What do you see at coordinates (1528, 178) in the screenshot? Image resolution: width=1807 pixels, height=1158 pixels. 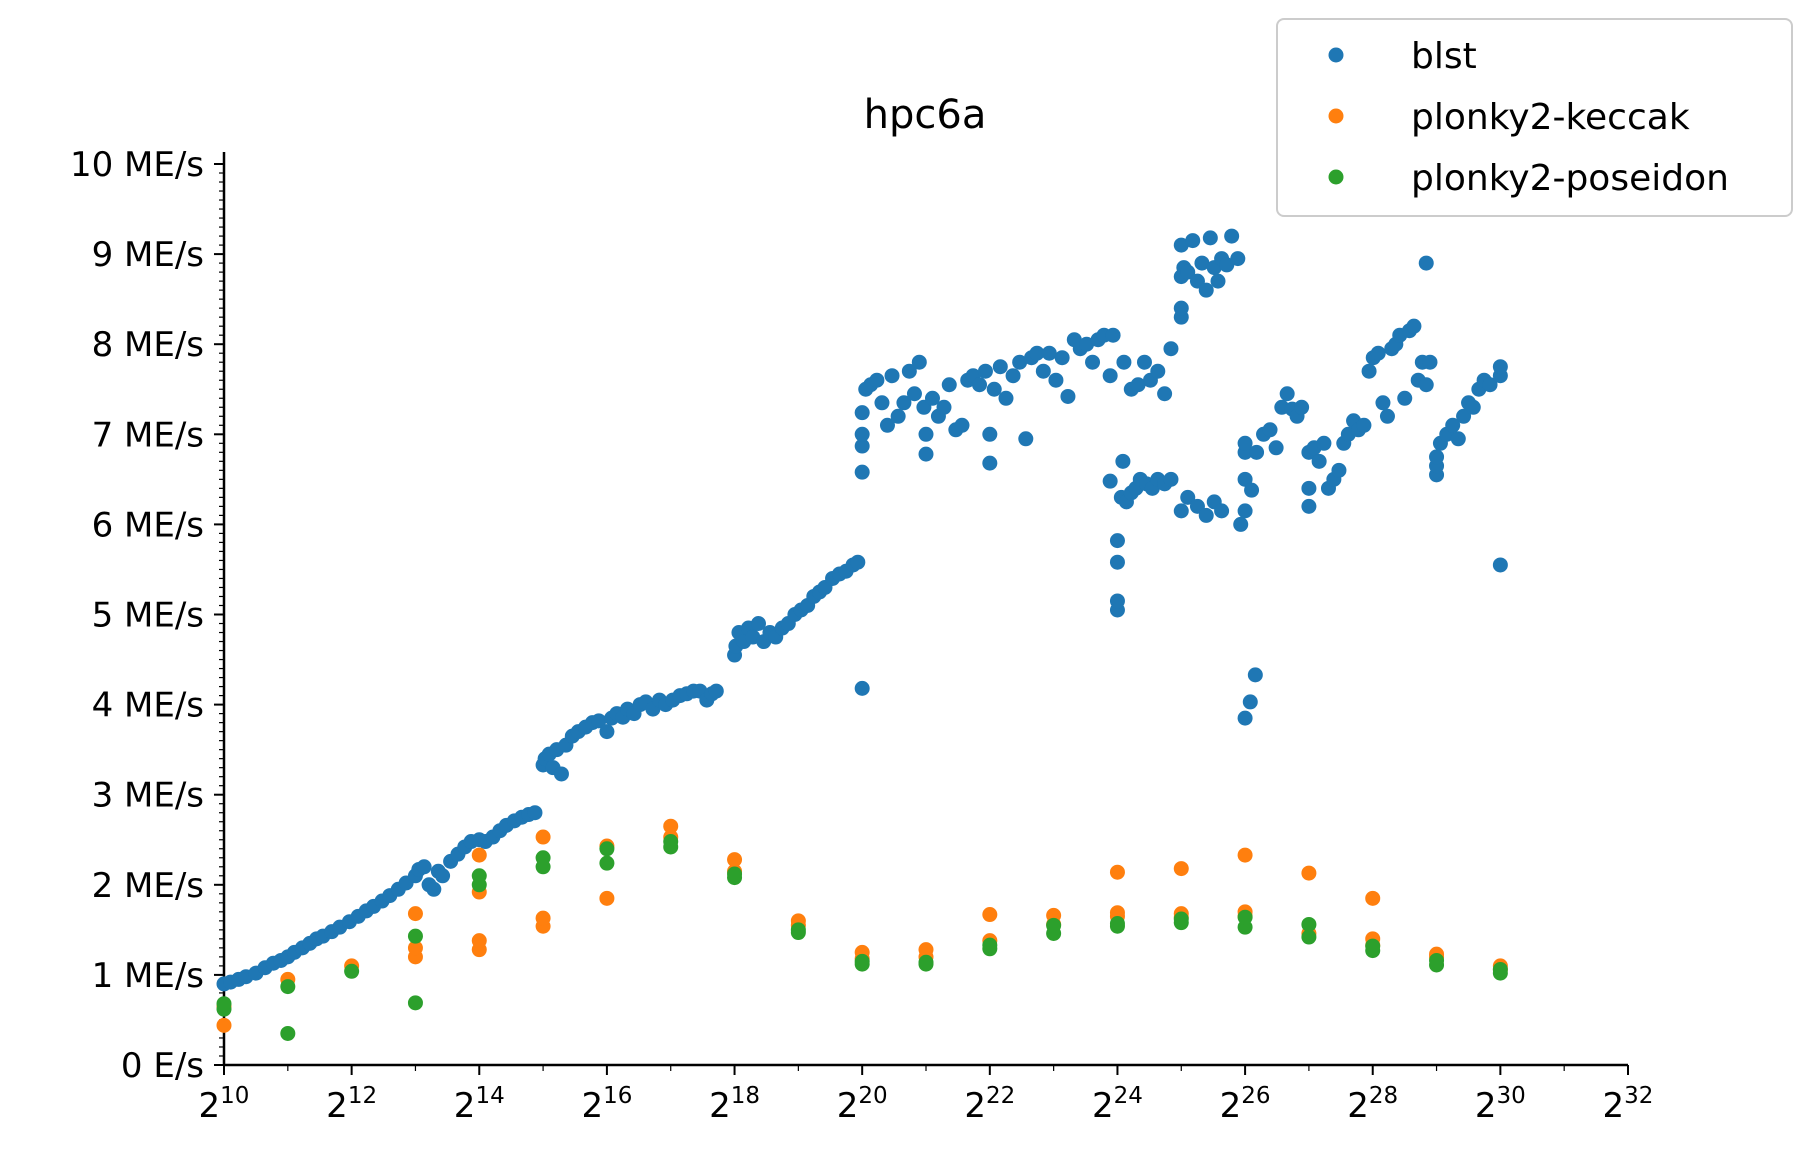 I see `legend-entry: plonky2-poseidon` at bounding box center [1528, 178].